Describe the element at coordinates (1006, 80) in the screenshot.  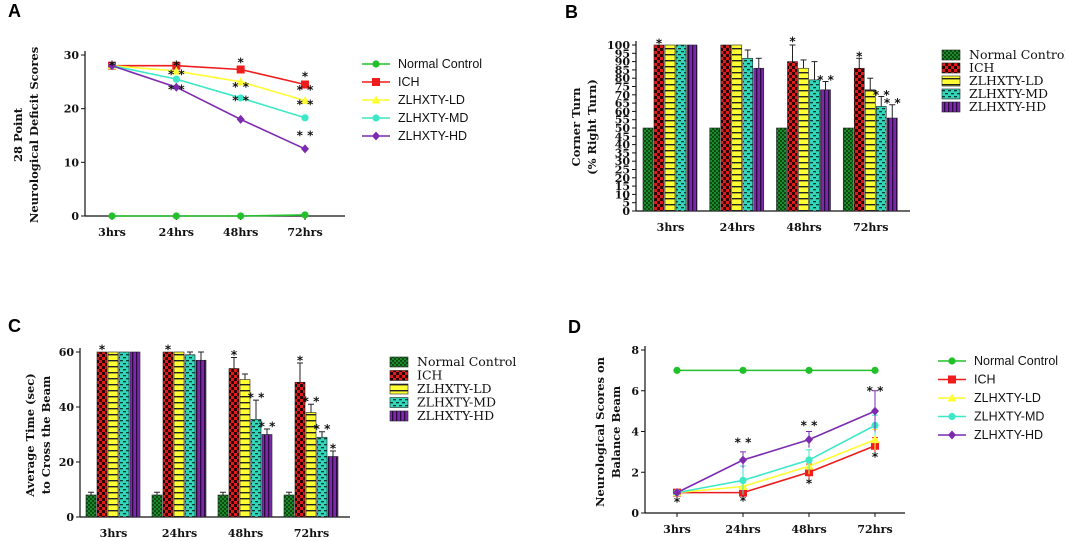
I see `panel-b-legend-label: ZLHXTY-LD` at that location.